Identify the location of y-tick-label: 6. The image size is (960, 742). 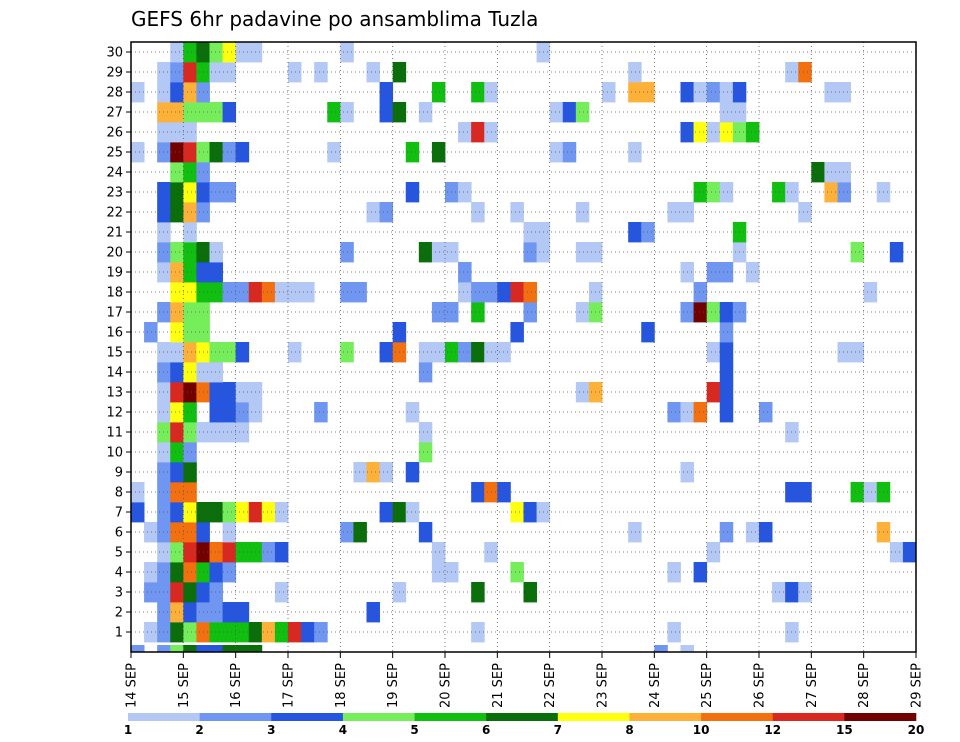
(119, 533).